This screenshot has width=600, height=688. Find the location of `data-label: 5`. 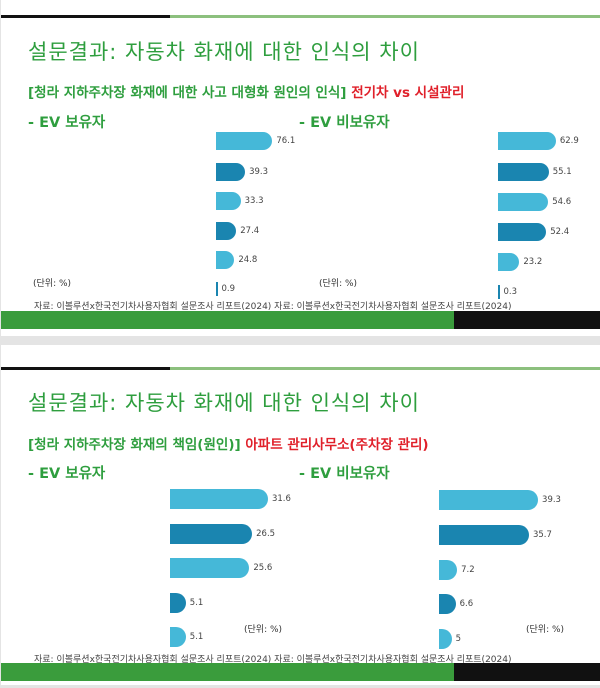

data-label: 5 is located at coordinates (458, 639).